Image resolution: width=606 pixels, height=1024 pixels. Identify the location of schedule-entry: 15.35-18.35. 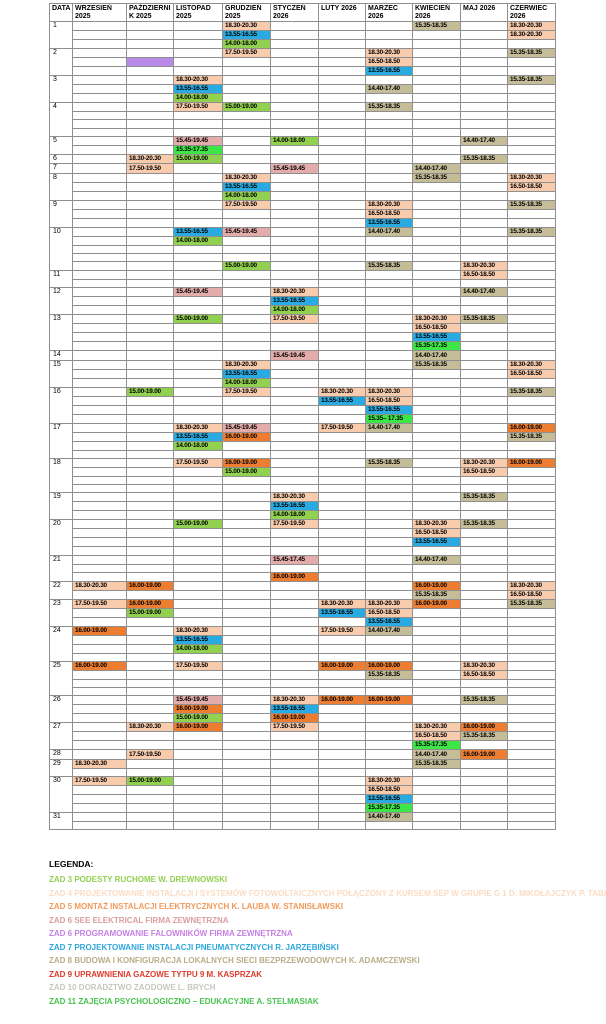
(436, 594).